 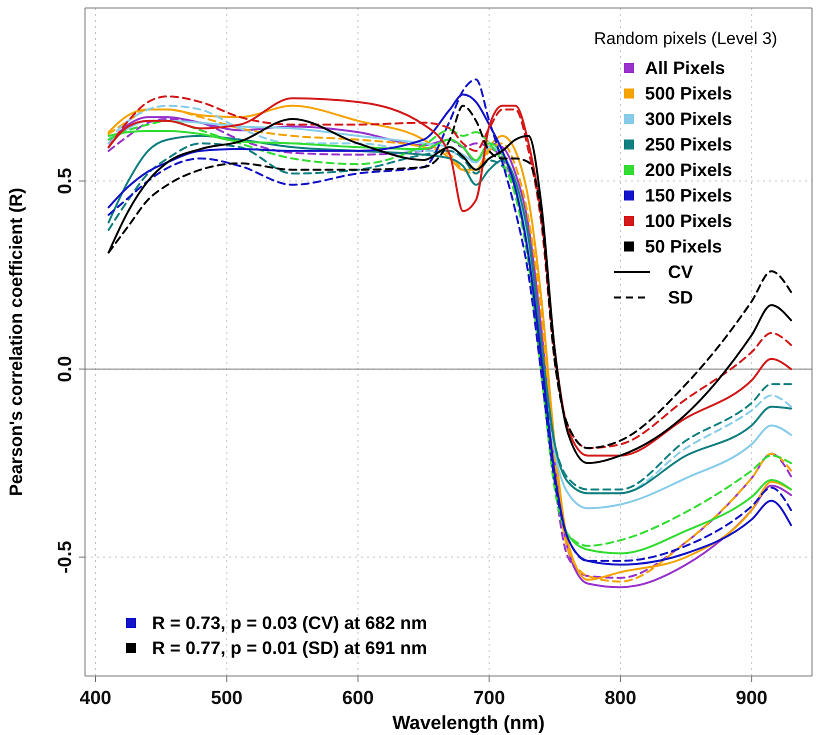 I want to click on y-tick-label: 0.0, so click(x=65, y=369).